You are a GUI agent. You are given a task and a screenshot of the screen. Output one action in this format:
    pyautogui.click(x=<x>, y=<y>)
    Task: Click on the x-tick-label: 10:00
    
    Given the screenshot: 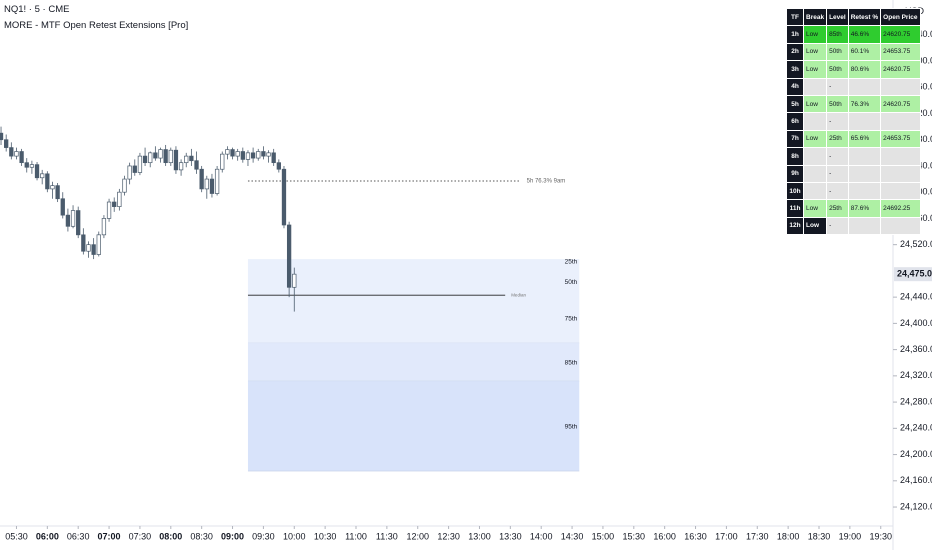 What is the action you would take?
    pyautogui.click(x=294, y=536)
    